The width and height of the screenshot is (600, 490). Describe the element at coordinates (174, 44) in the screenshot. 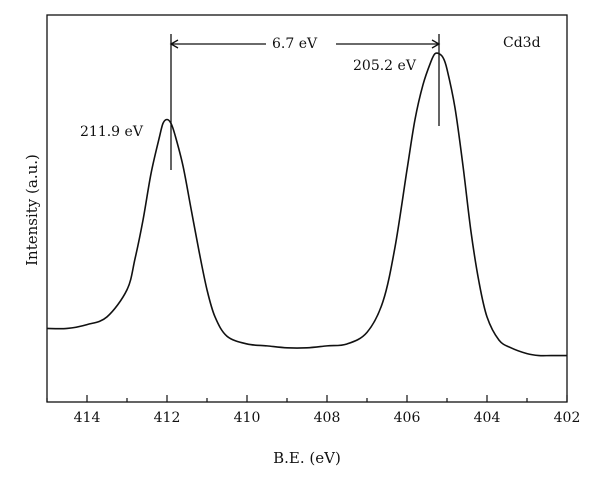

I see `separation-arrowhead-left` at that location.